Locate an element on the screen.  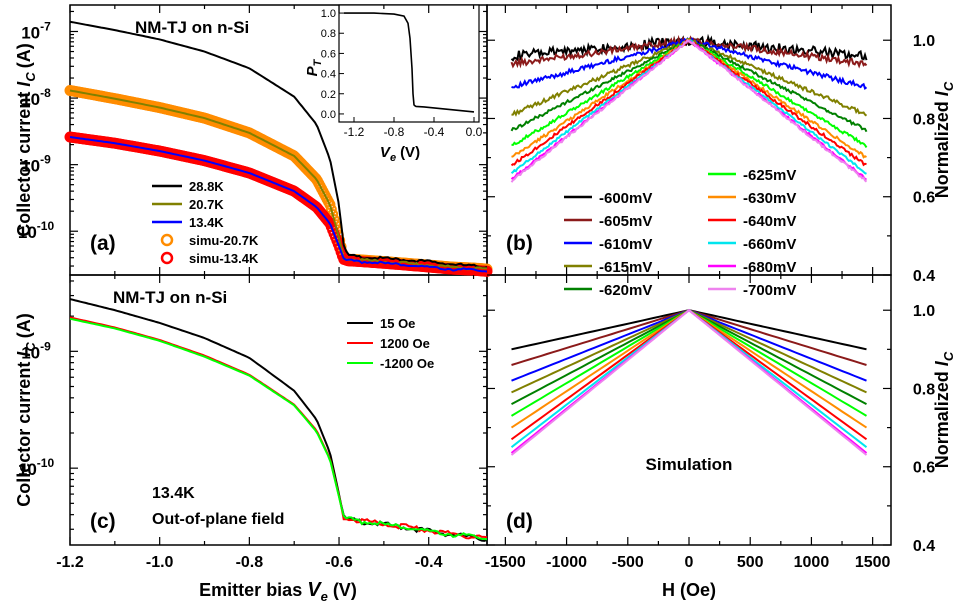
panel-a-legend: 28.8K 20.7K 13.4K simu-20.7K simu-13.4K is located at coordinates (205, 222).